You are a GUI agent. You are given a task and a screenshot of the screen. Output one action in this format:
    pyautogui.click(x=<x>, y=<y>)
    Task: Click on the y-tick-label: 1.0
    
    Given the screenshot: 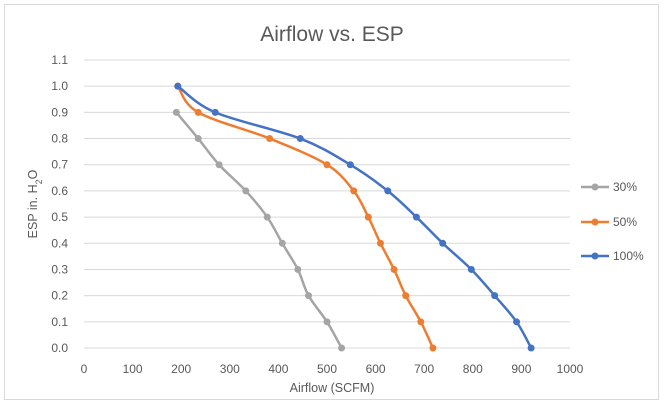 What is the action you would take?
    pyautogui.click(x=59, y=86)
    